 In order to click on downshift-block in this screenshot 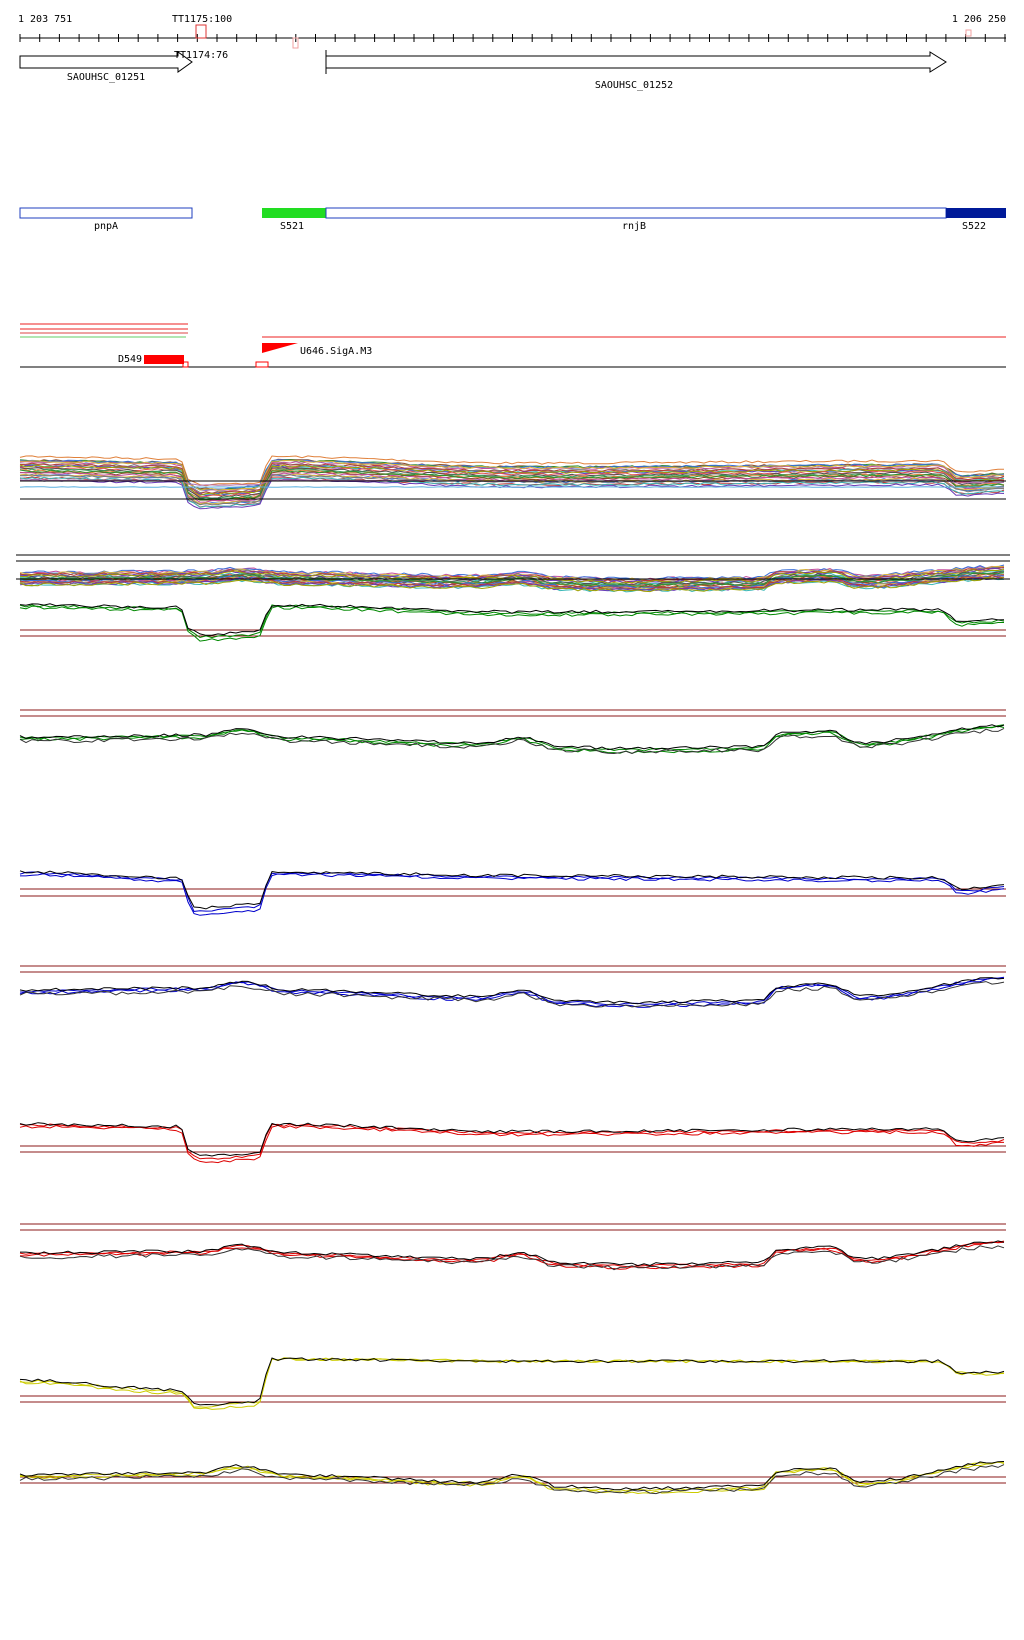, I will do `click(164, 359)`.